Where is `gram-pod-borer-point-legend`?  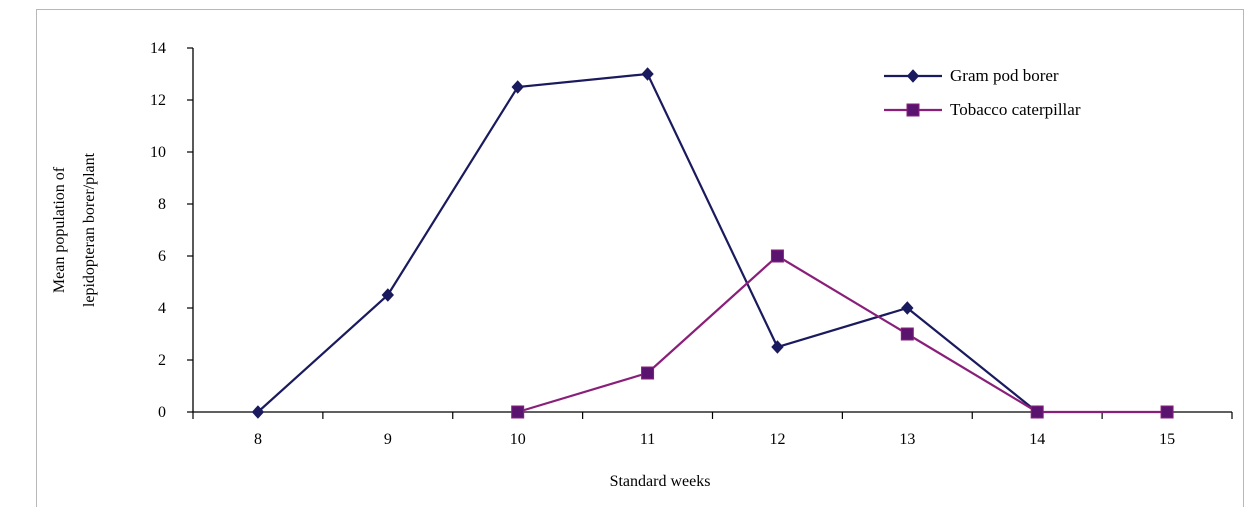 gram-pod-borer-point-legend is located at coordinates (913, 76).